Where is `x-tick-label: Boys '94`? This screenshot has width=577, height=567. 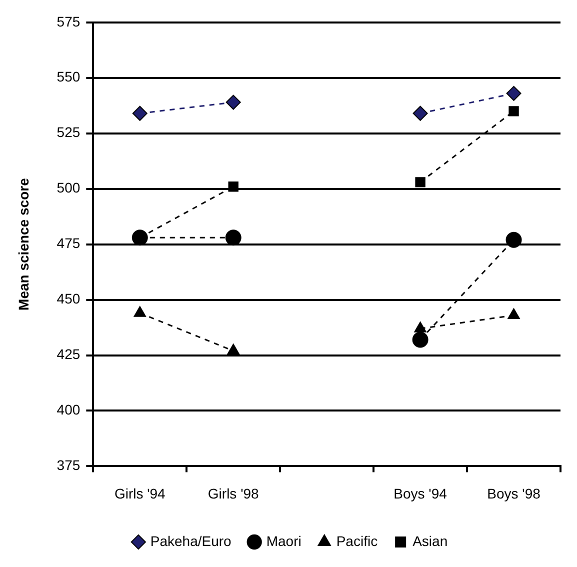
x-tick-label: Boys '94 is located at coordinates (421, 493).